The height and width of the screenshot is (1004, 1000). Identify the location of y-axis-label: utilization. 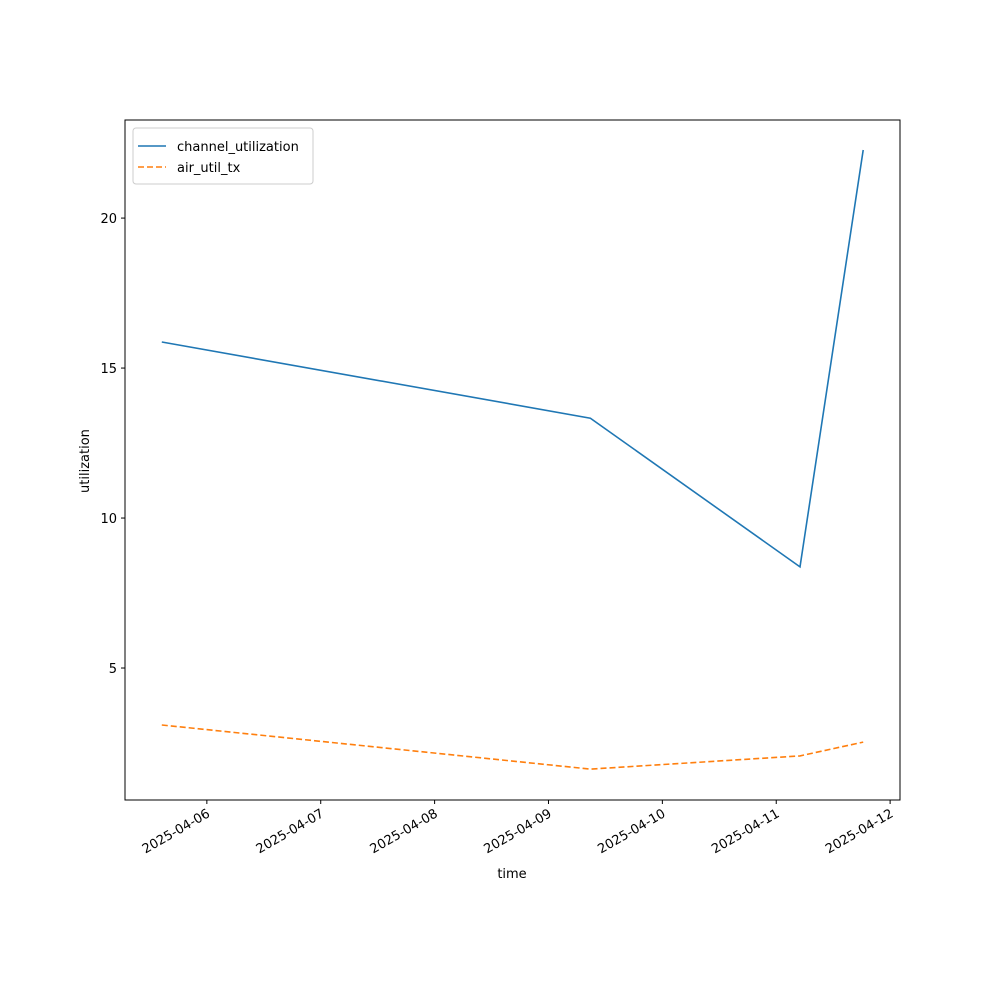
(85, 461).